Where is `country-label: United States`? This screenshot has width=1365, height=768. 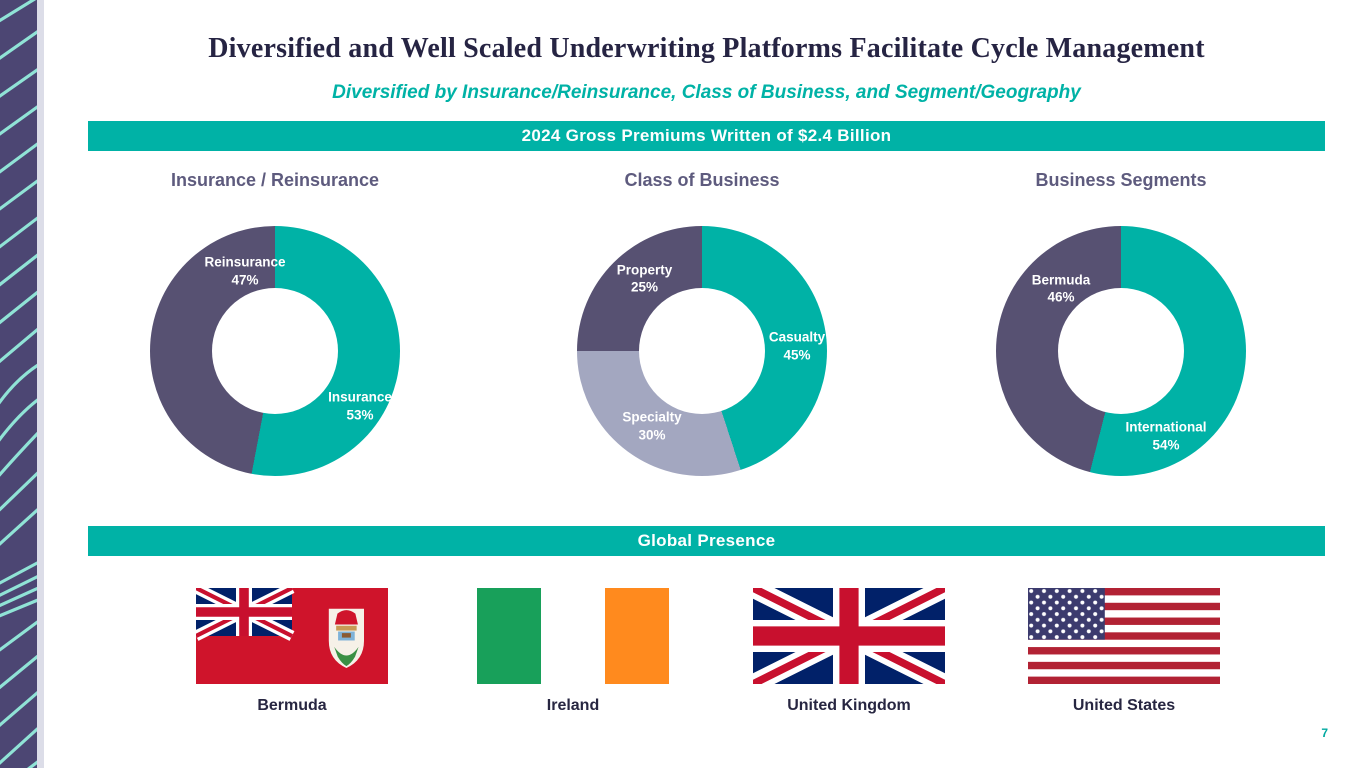 country-label: United States is located at coordinates (1124, 705).